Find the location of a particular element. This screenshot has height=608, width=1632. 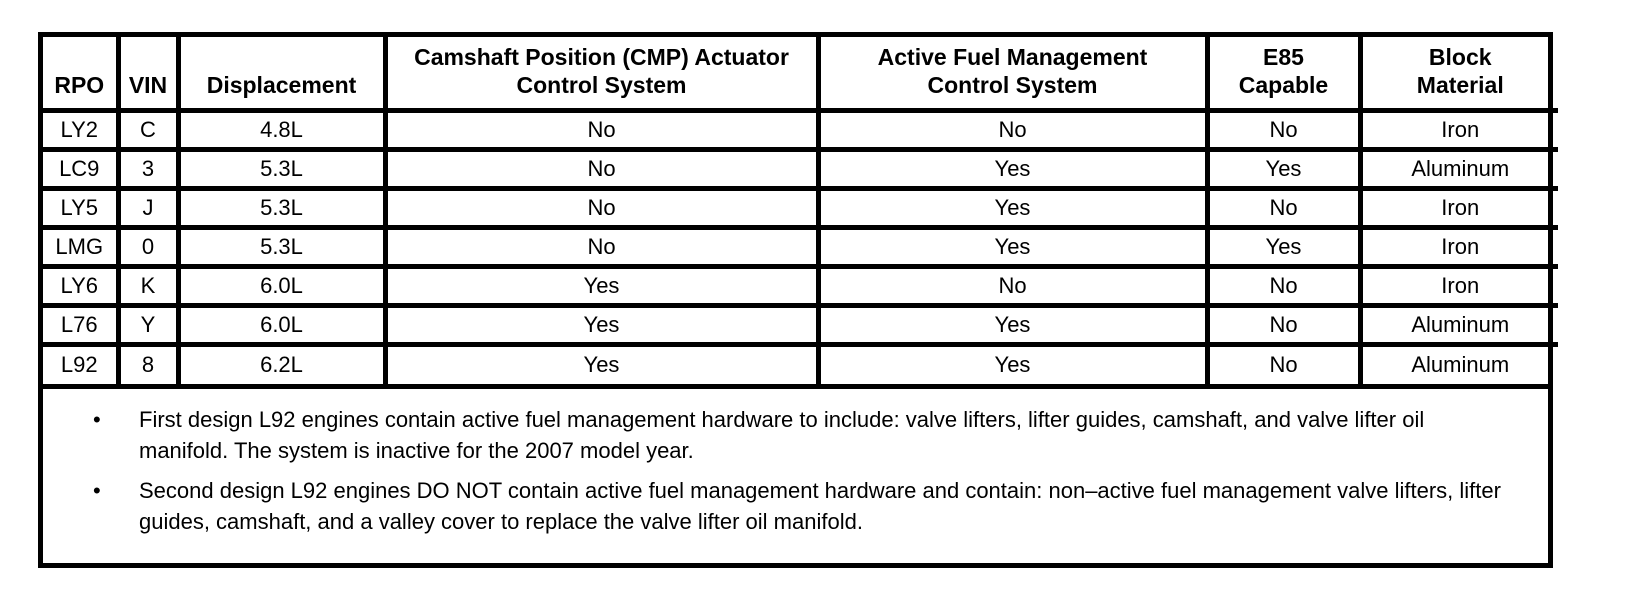

cell-vin: J is located at coordinates (148, 208).